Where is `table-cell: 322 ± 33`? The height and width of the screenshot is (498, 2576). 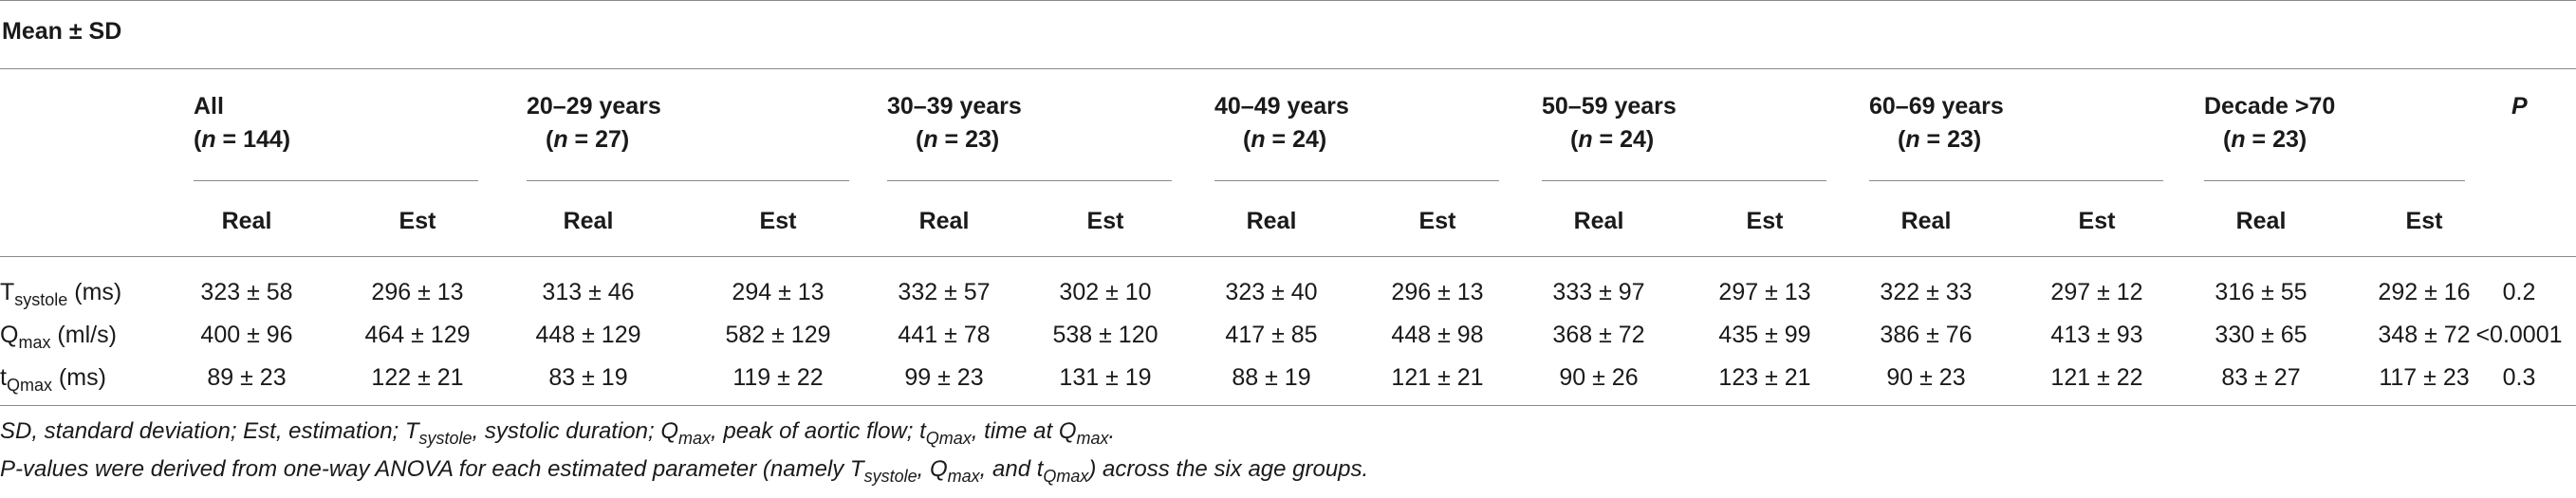 table-cell: 322 ± 33 is located at coordinates (1926, 292).